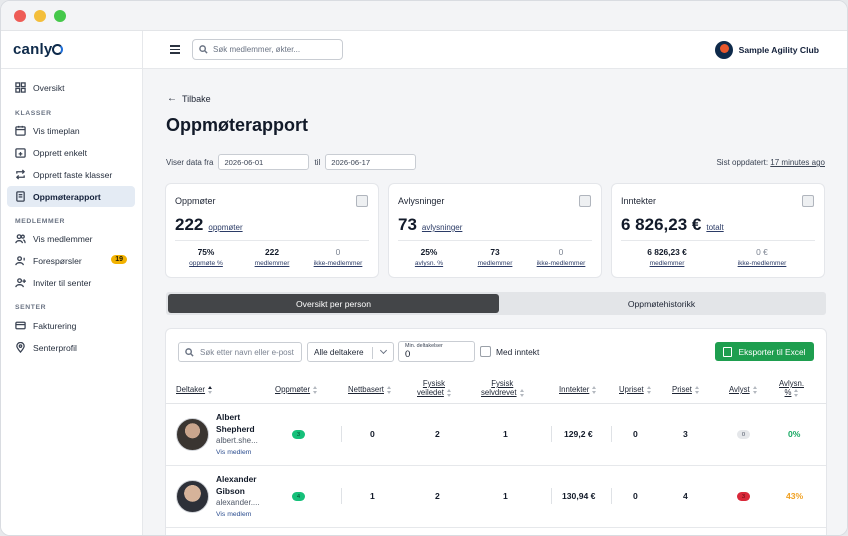  What do you see at coordinates (38, 49) in the screenshot?
I see `app-logo: canly` at bounding box center [38, 49].